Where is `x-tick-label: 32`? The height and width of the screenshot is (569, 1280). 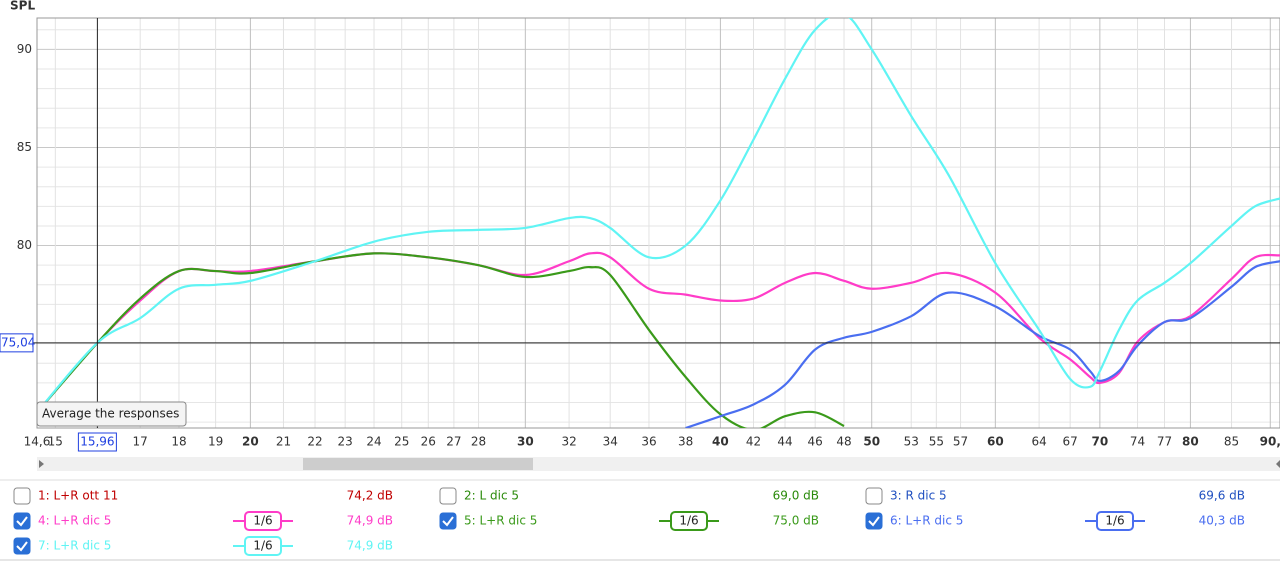 x-tick-label: 32 is located at coordinates (568, 442).